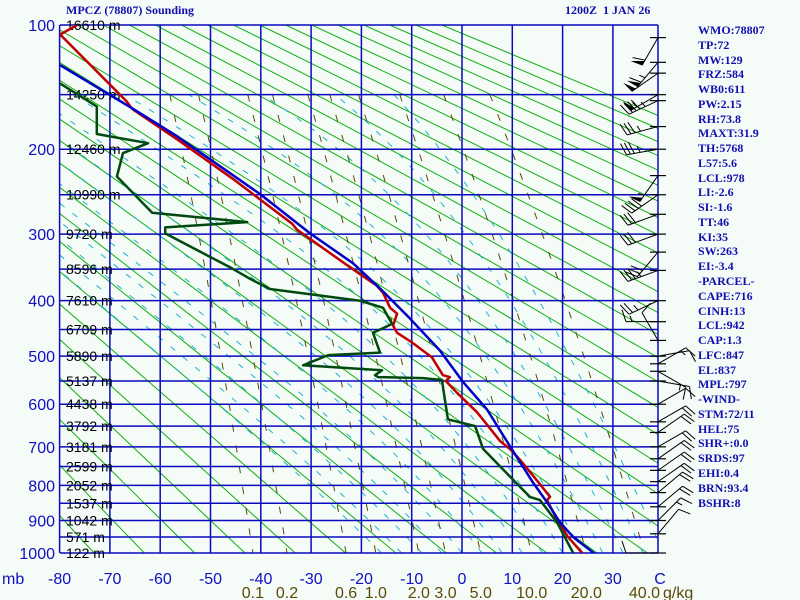 The image size is (800, 600). Describe the element at coordinates (608, 10) in the screenshot. I see `observation-time: 1200Z 1 JAN 26` at that location.